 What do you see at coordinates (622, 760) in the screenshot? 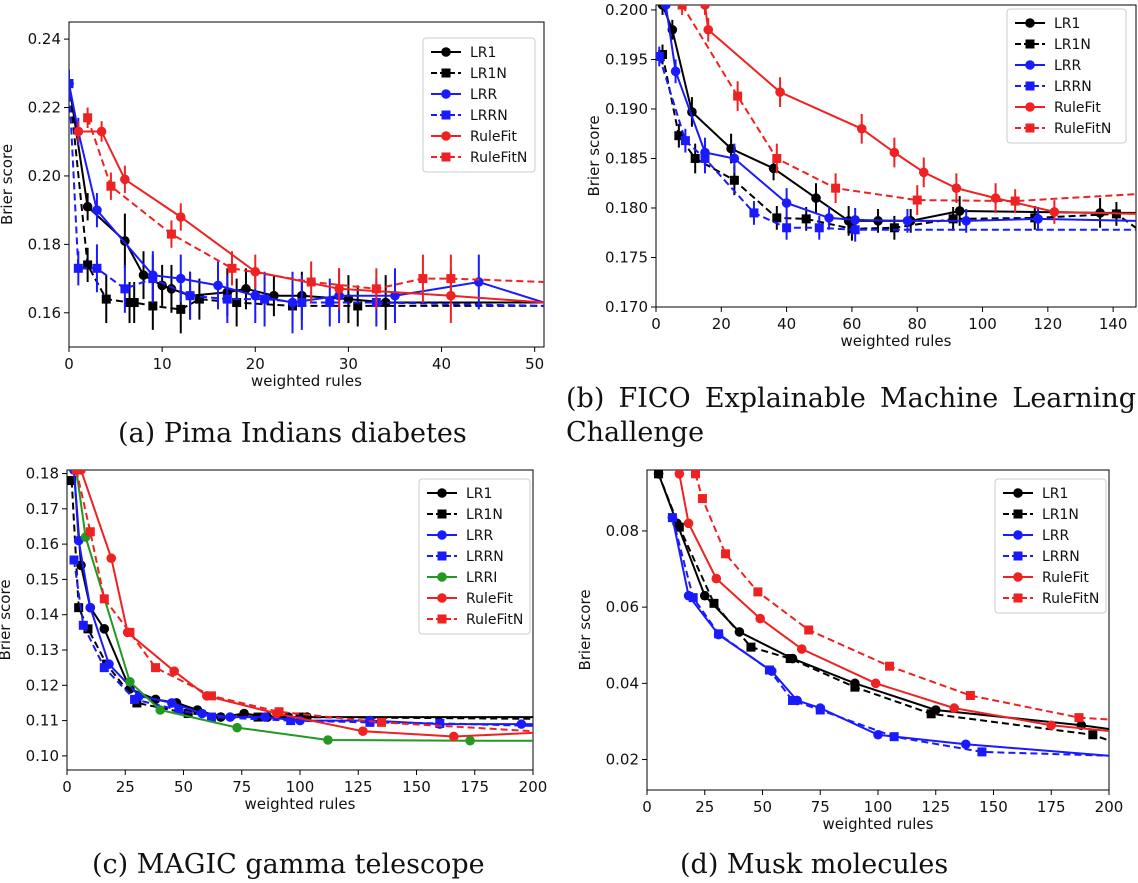
I see `y-tick-label: 0.02` at bounding box center [622, 760].